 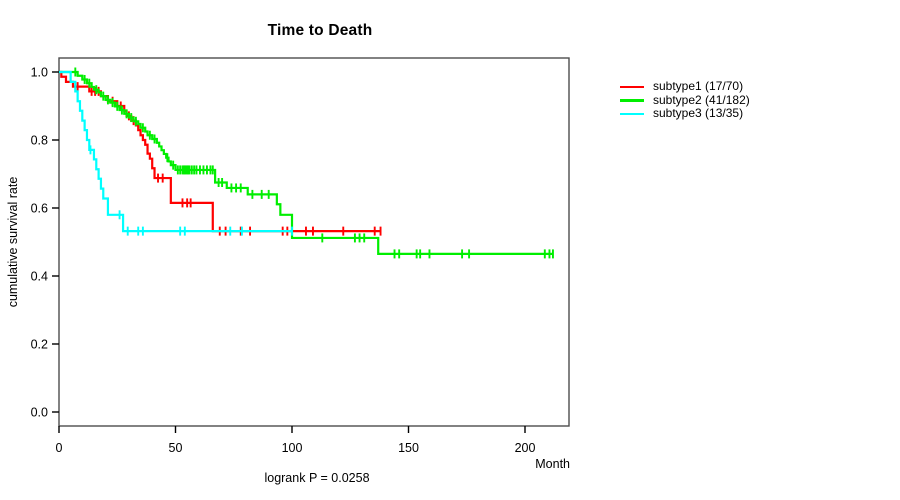 What do you see at coordinates (698, 86) in the screenshot?
I see `legend-label: subtype1 (17/70)` at bounding box center [698, 86].